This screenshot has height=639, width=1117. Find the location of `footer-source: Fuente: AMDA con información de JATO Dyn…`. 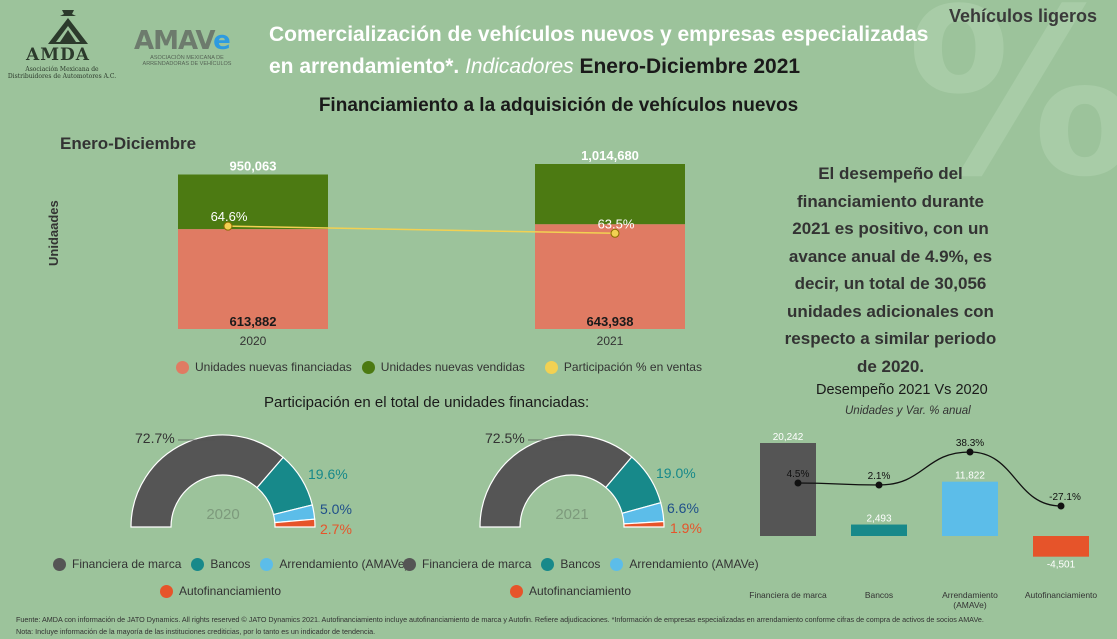

footer-source: Fuente: AMDA con información de JATO Dyn… is located at coordinates (500, 619).